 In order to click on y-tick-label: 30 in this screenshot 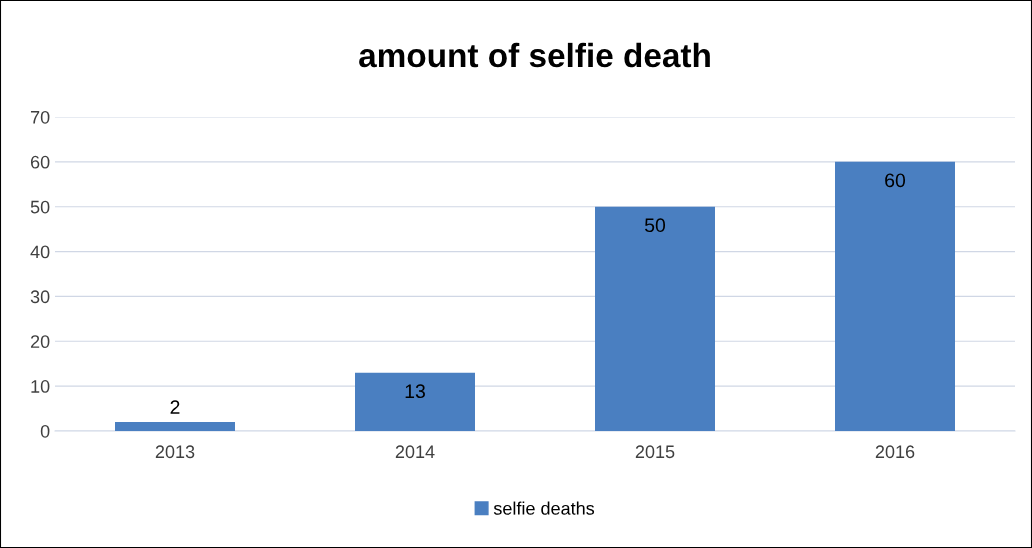, I will do `click(40, 297)`.